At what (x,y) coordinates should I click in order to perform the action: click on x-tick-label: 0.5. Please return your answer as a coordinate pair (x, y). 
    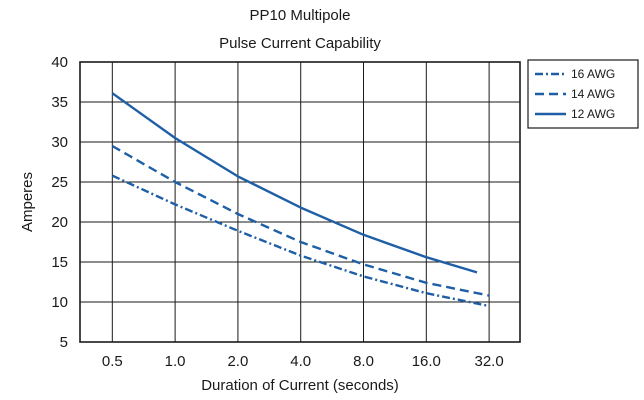
    Looking at the image, I should click on (112, 361).